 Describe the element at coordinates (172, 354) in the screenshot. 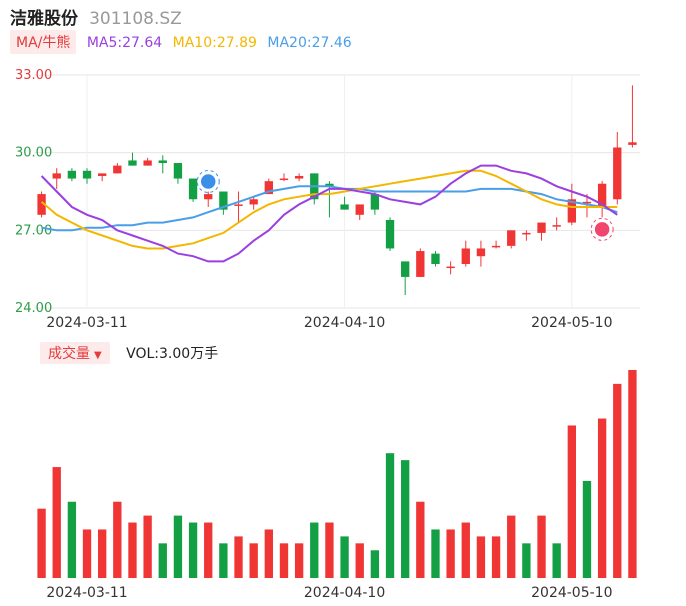

I see `volume-value: VOL:3.00万手` at that location.